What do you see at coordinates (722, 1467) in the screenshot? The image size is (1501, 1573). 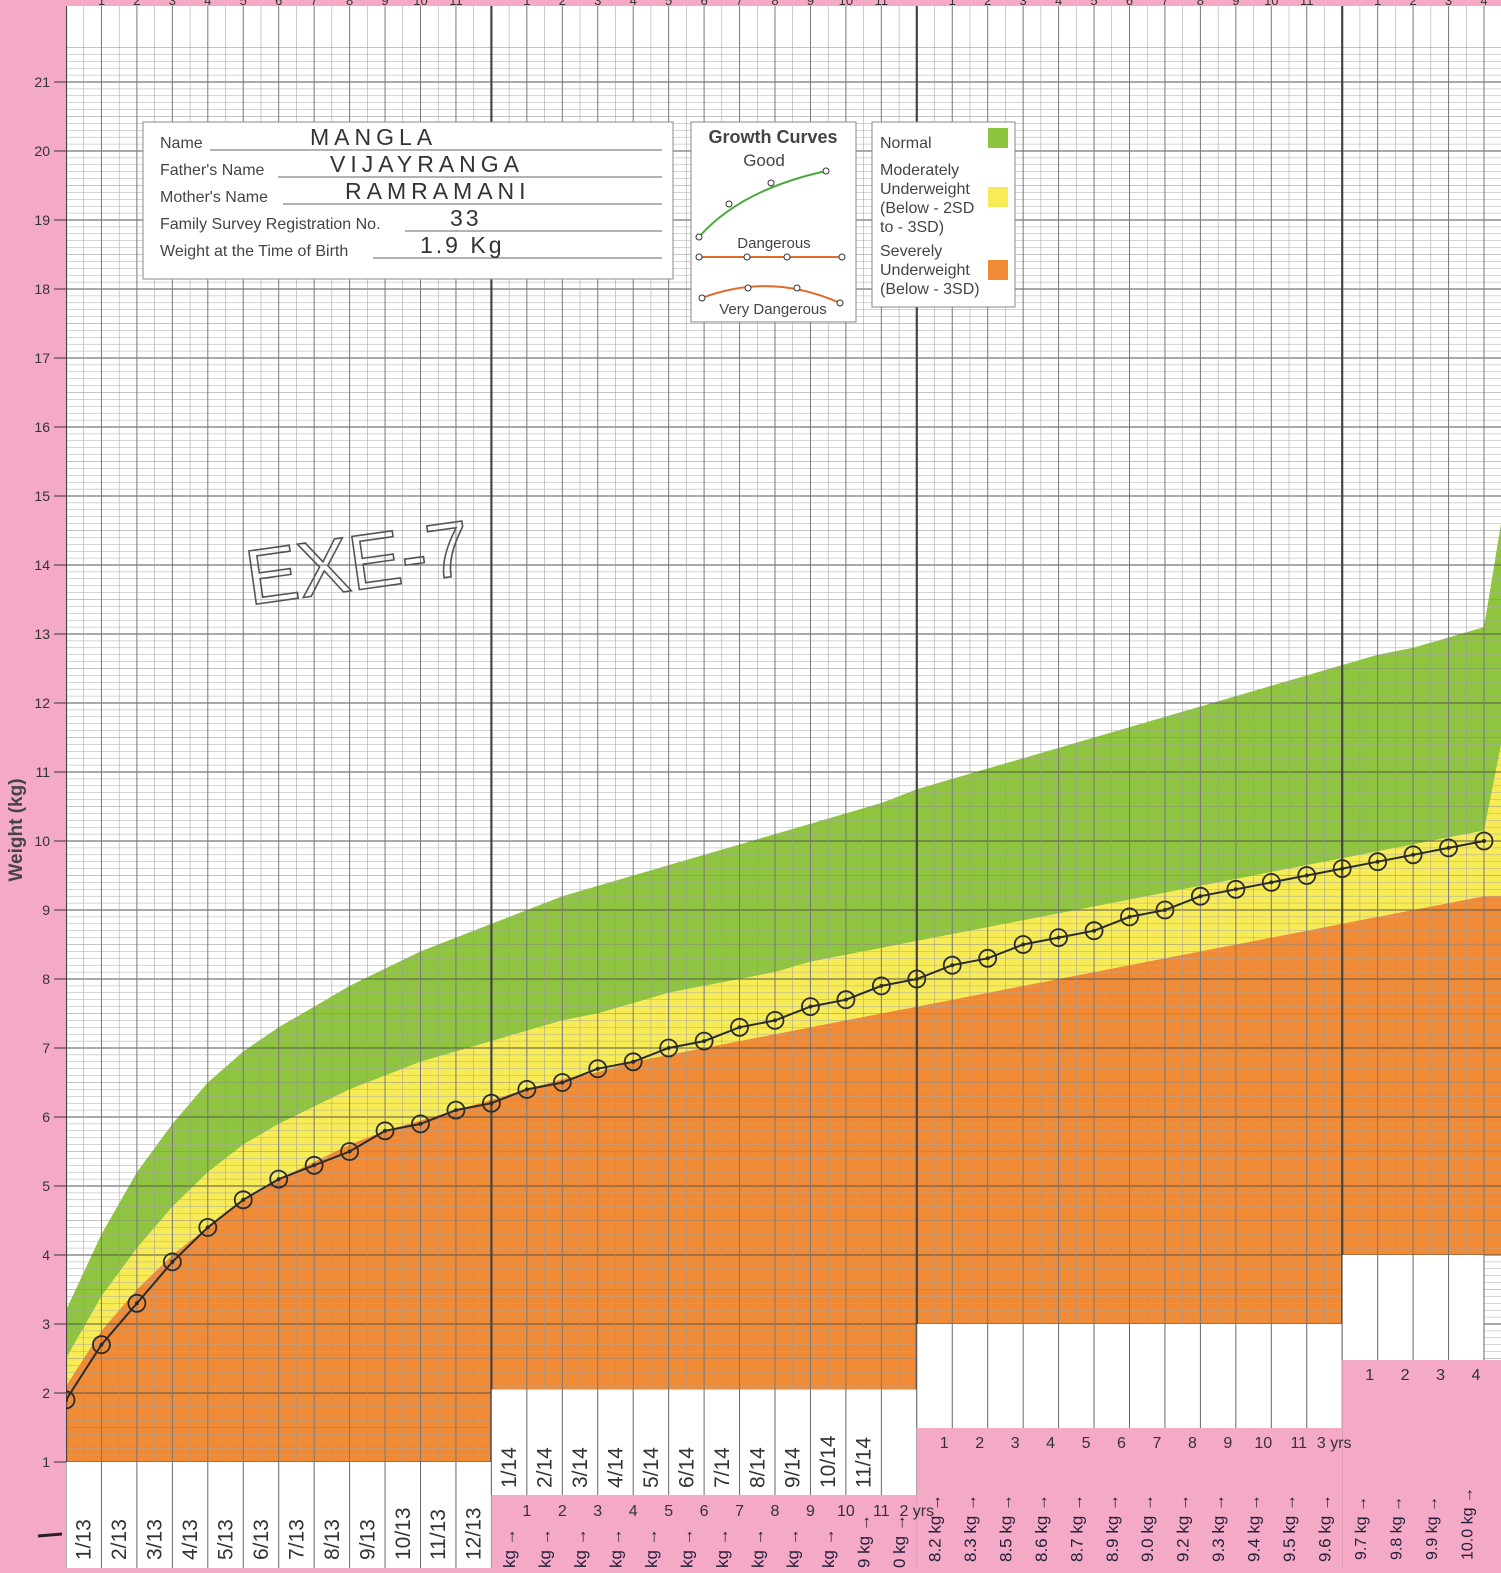 I see `year2-date-label: 7/14` at bounding box center [722, 1467].